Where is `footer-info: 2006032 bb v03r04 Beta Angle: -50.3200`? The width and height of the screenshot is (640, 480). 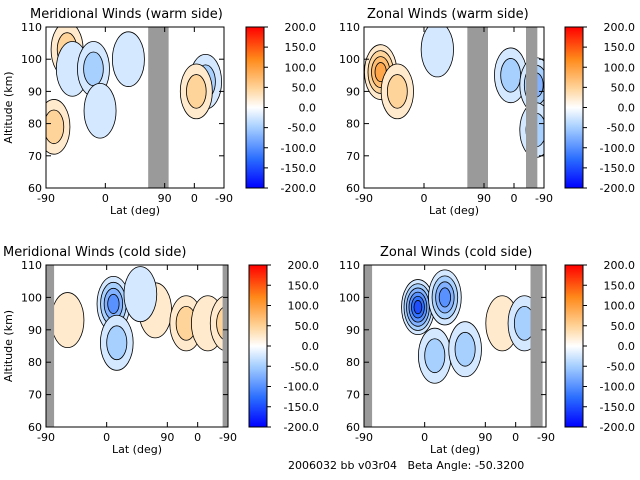 footer-info: 2006032 bb v03r04 Beta Angle: -50.3200 is located at coordinates (406, 465).